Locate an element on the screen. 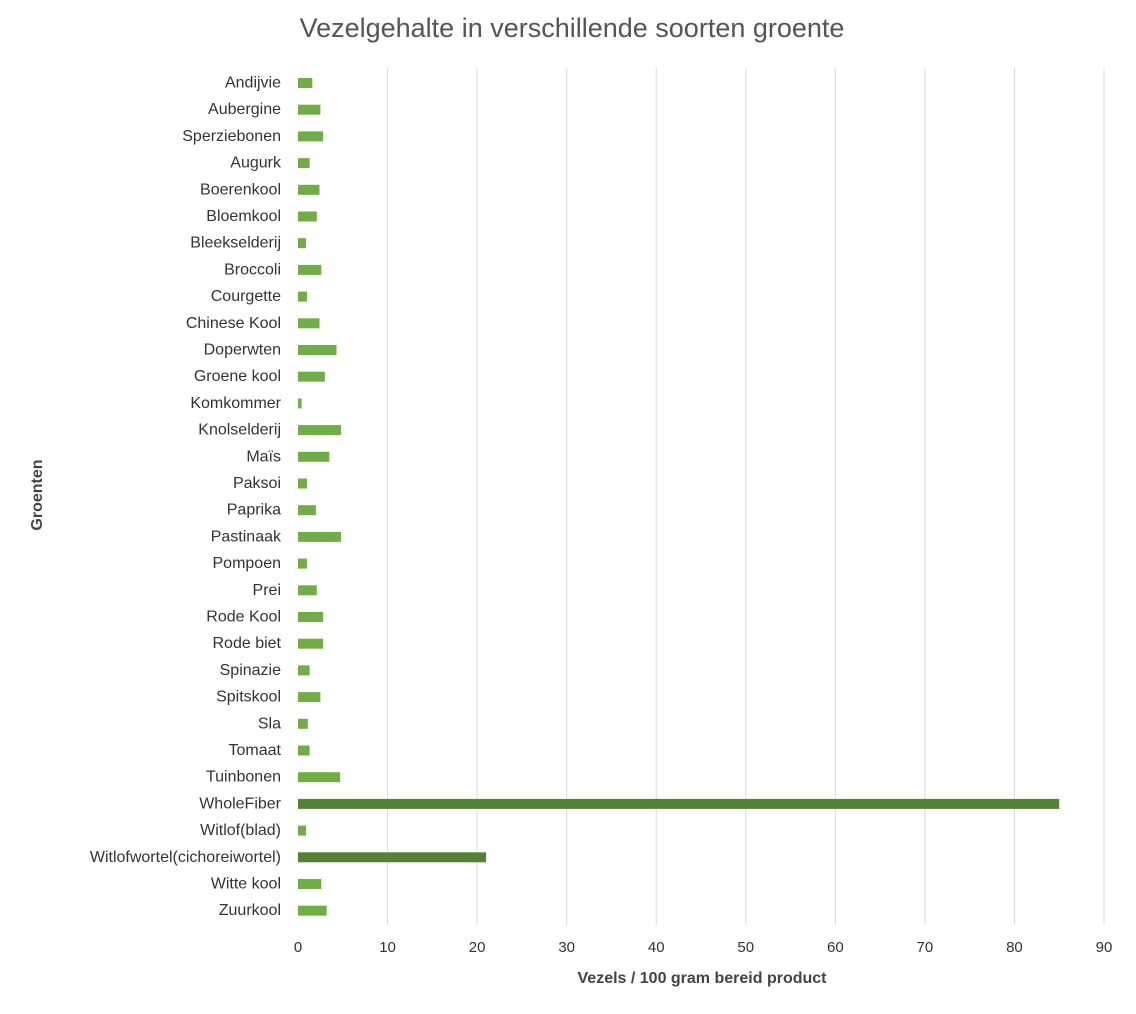 Image resolution: width=1136 pixels, height=1014 pixels. category-label: Pompoen is located at coordinates (247, 563).